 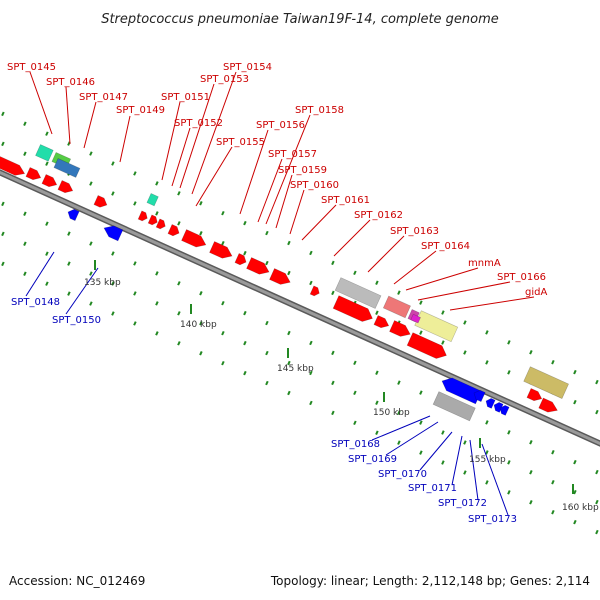 What do you see at coordinates (280, 125) in the screenshot?
I see `gene-label: SPT_0156` at bounding box center [280, 125].